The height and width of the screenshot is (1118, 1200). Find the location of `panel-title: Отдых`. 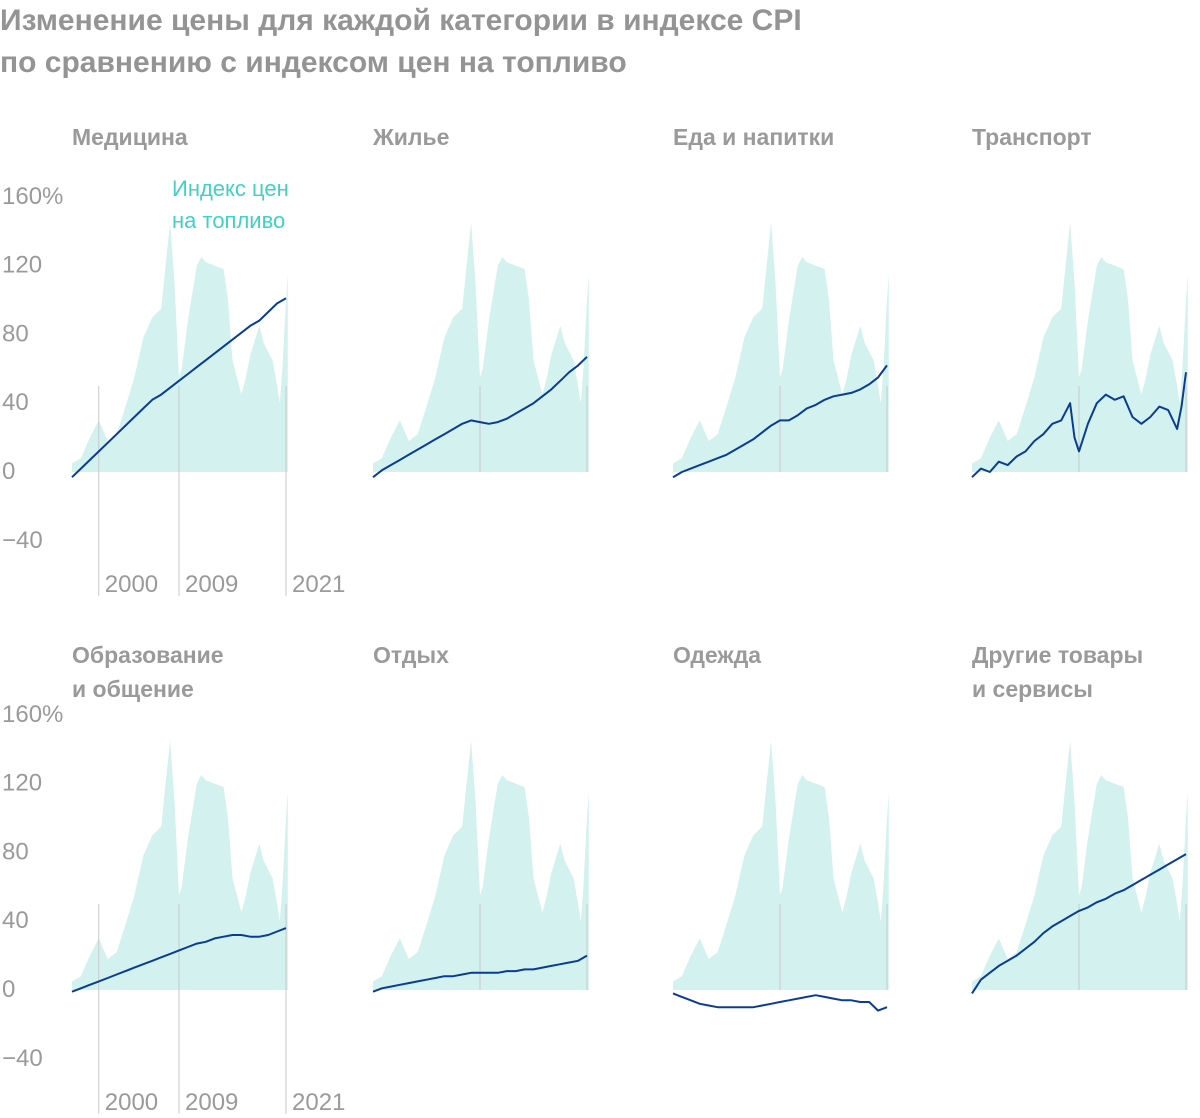

panel-title: Отдых is located at coordinates (411, 655).